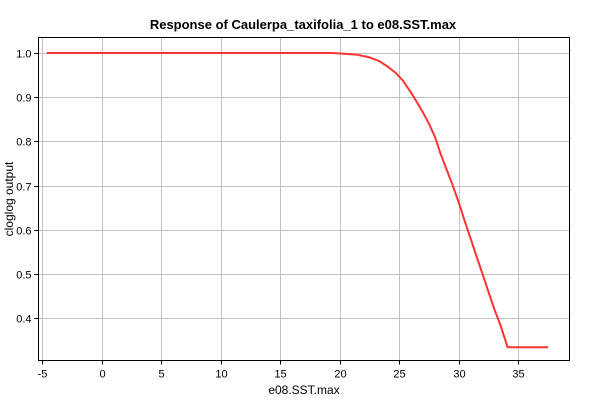 The image size is (600, 400). Describe the element at coordinates (459, 375) in the screenshot. I see `x-tick-label: 30` at that location.